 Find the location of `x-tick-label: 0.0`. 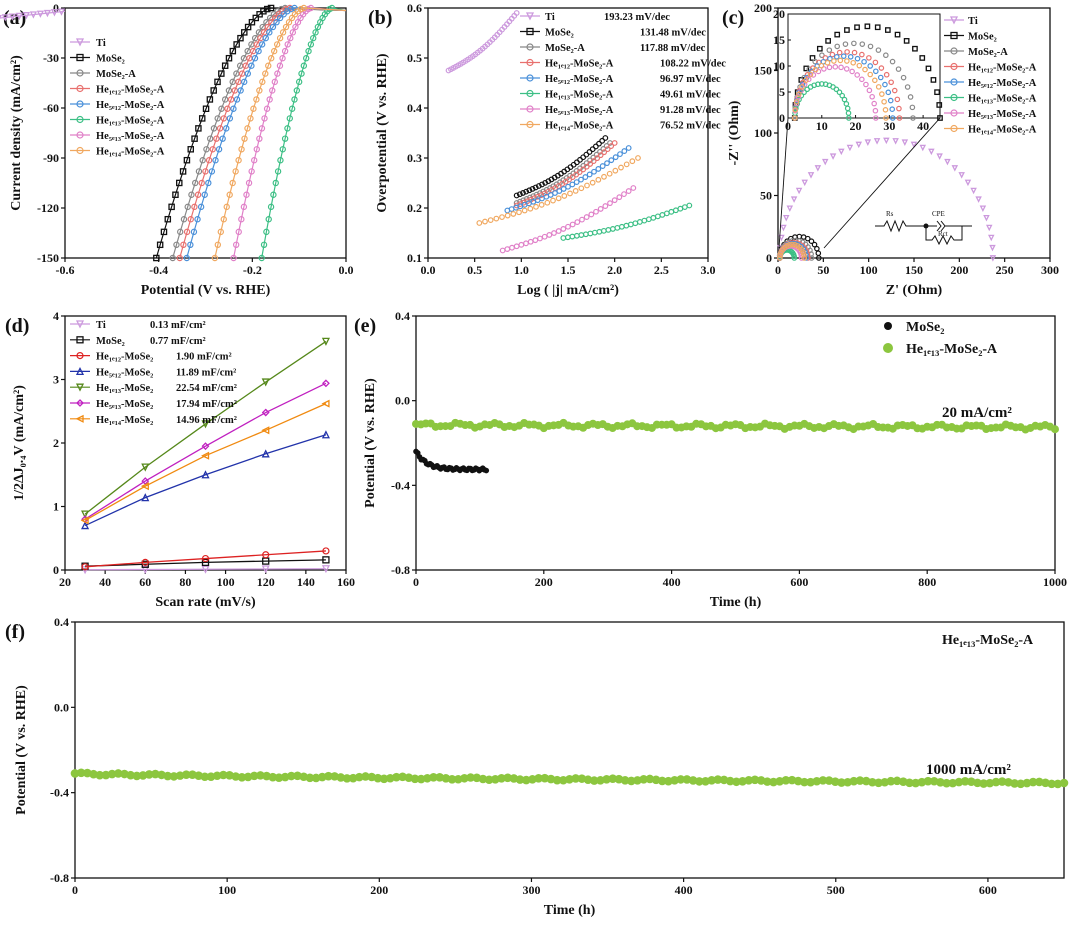

x-tick-label: 0.0 is located at coordinates (346, 270).